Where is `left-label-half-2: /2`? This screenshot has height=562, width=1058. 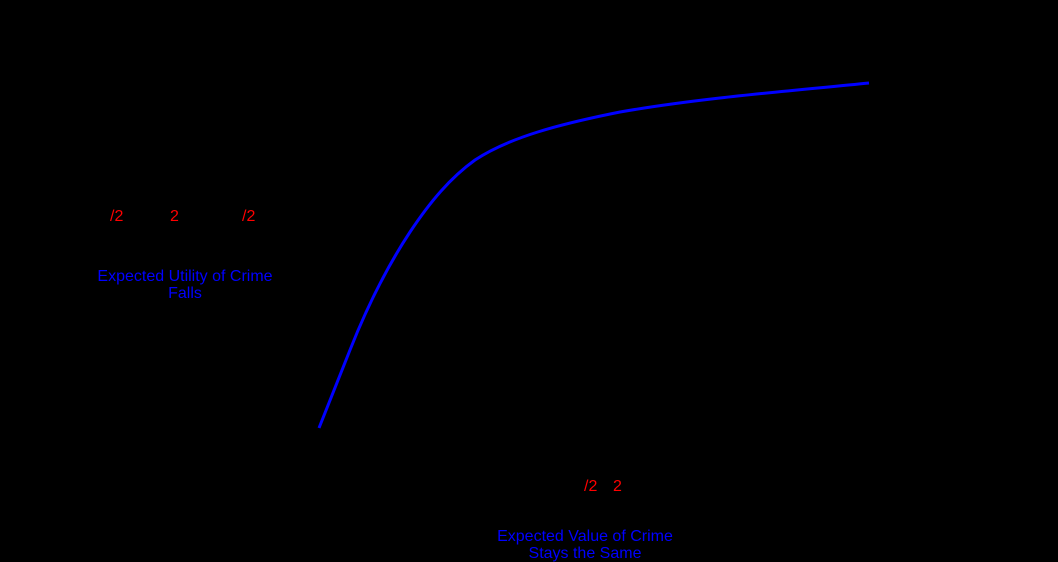
left-label-half-2: /2 is located at coordinates (249, 216).